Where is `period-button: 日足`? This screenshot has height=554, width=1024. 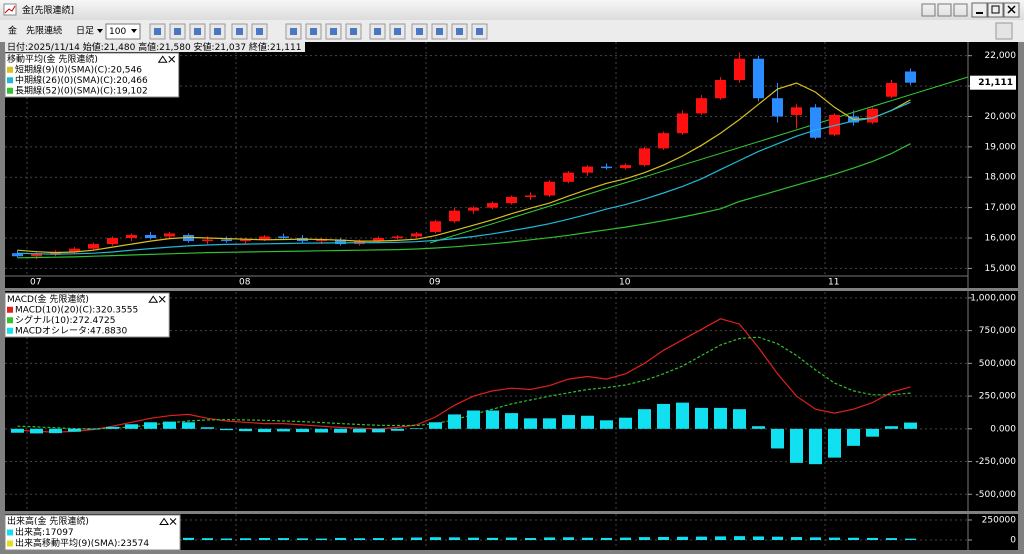
period-button: 日足 is located at coordinates (85, 31).